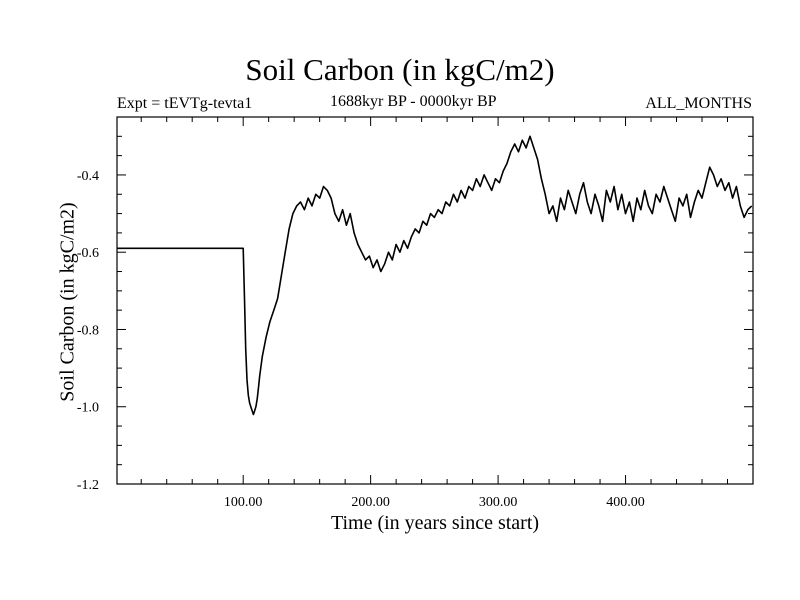 The height and width of the screenshot is (600, 800). Describe the element at coordinates (88, 330) in the screenshot. I see `y-tick-label: -0.8` at that location.